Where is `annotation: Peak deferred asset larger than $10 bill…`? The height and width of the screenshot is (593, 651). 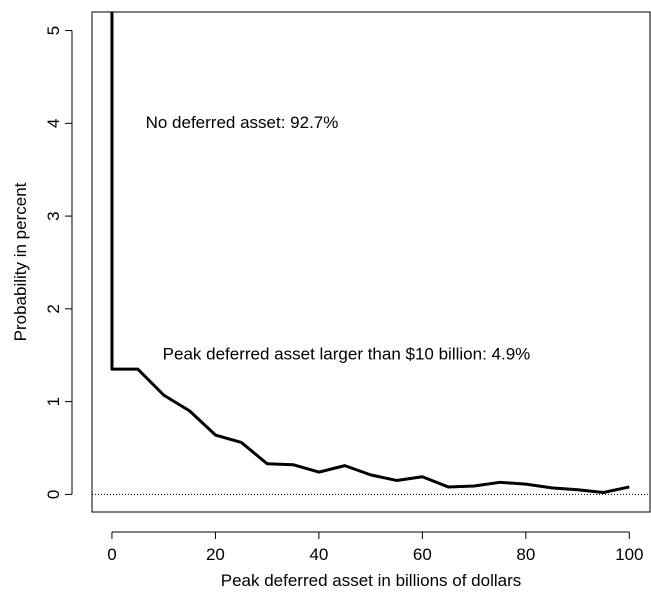 annotation: Peak deferred asset larger than $10 bill… is located at coordinates (347, 354).